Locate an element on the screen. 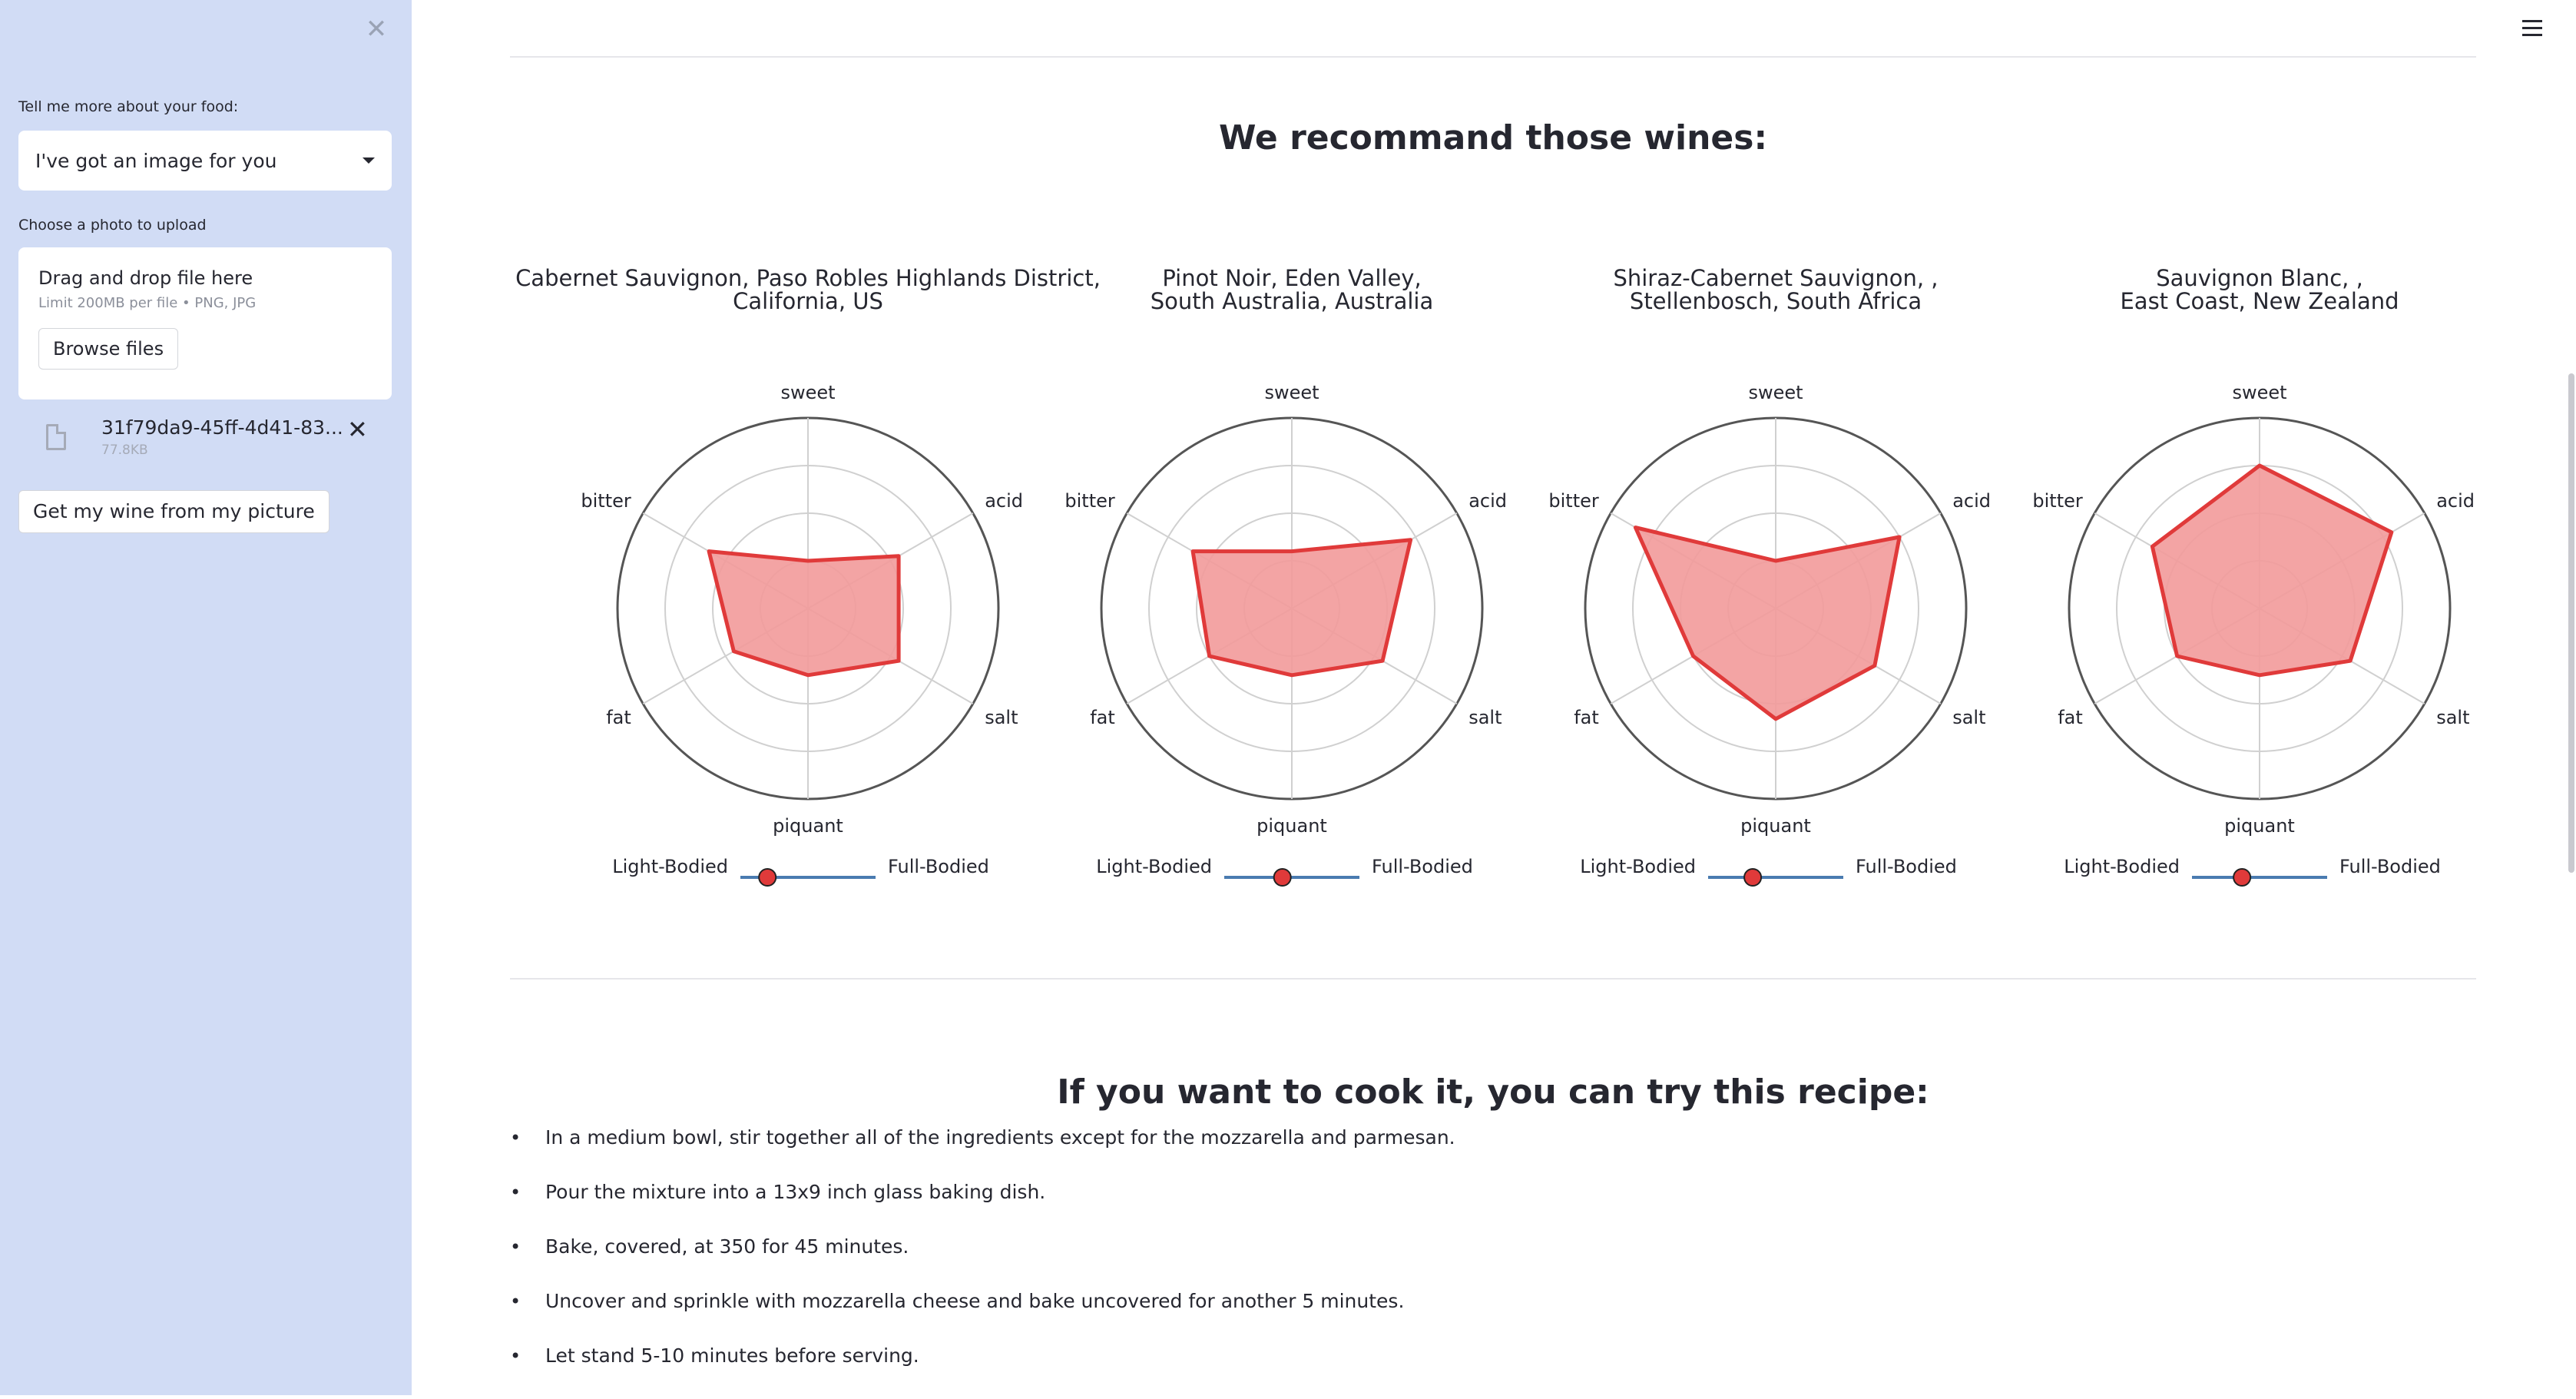  chart-title: Sauvignon Blanc, , is located at coordinates (2260, 278).